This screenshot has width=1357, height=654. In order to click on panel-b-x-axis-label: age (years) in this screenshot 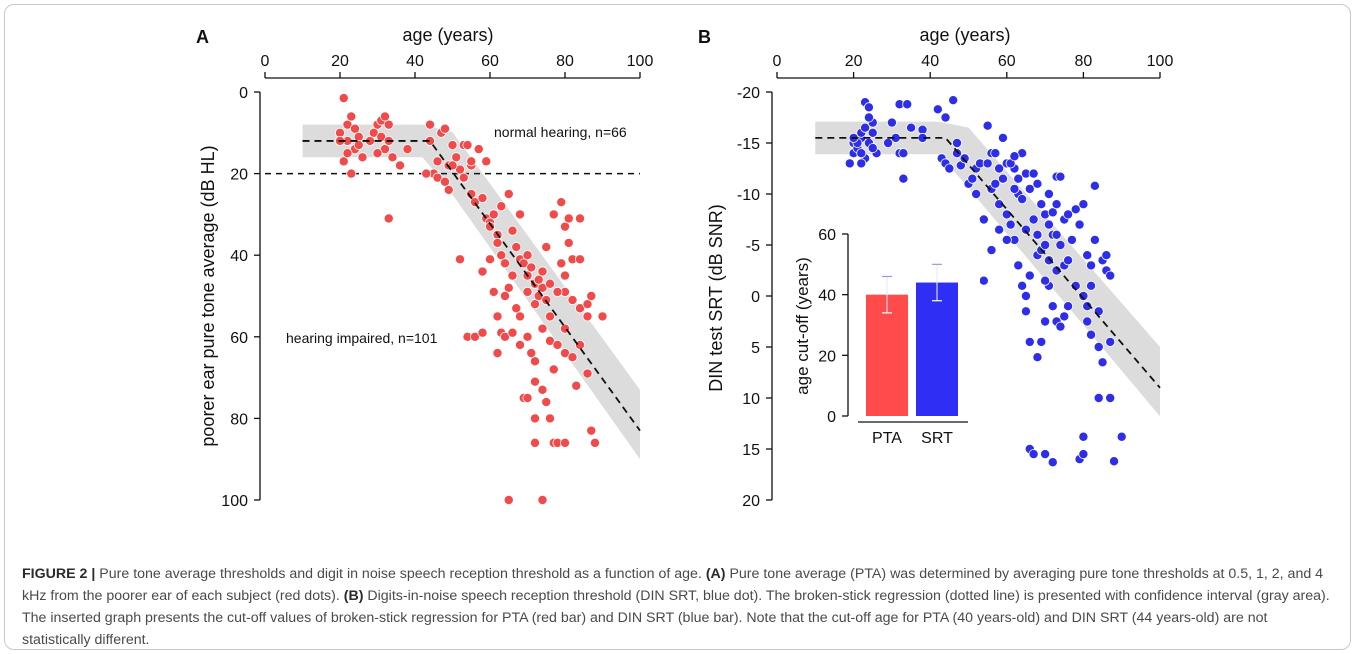, I will do `click(964, 35)`.